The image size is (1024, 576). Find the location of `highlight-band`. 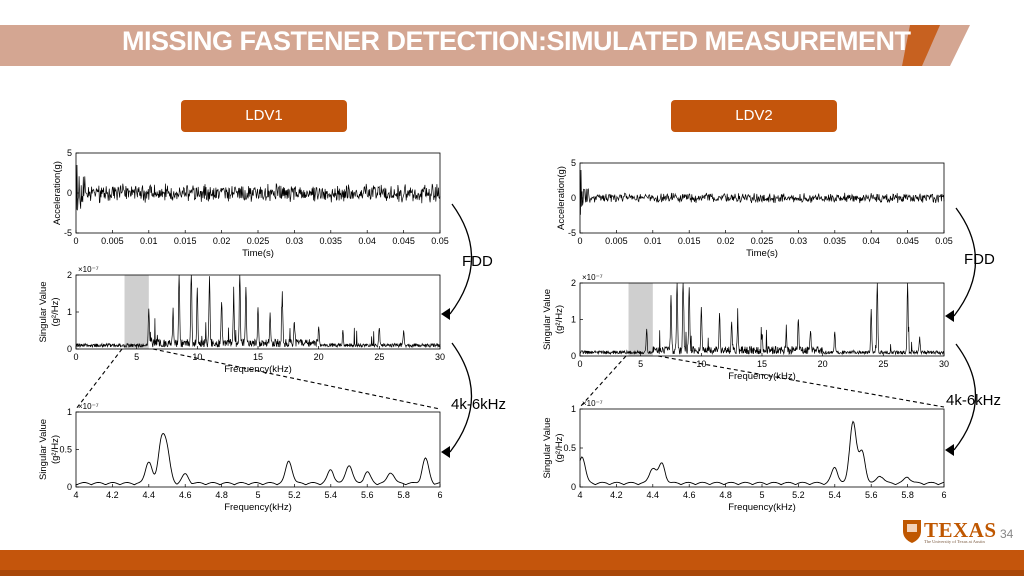

highlight-band is located at coordinates (640, 319).